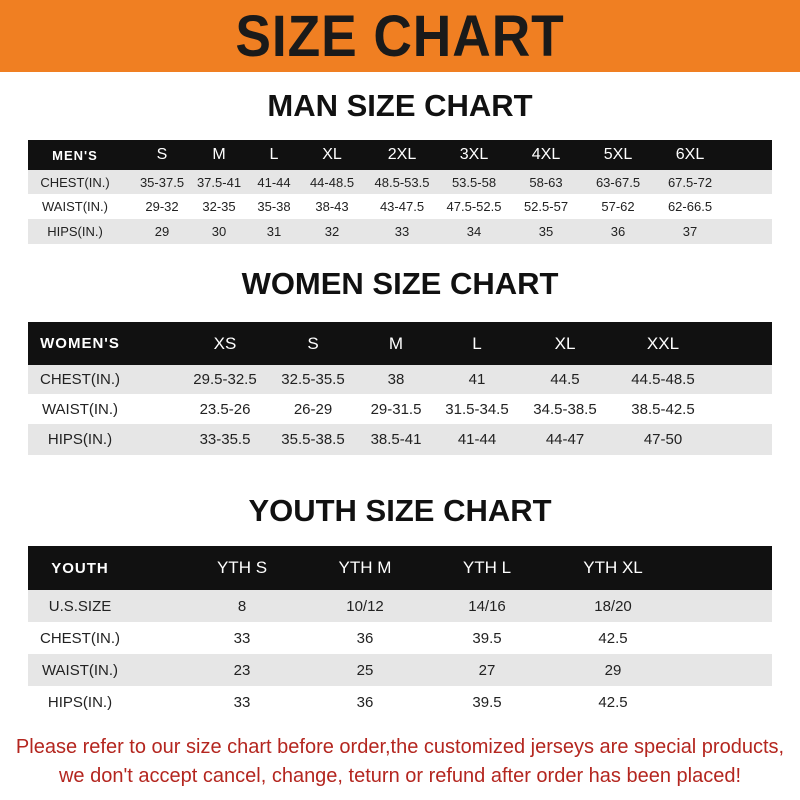 The image size is (800, 800). What do you see at coordinates (242, 606) in the screenshot?
I see `measurement-cell: 8` at bounding box center [242, 606].